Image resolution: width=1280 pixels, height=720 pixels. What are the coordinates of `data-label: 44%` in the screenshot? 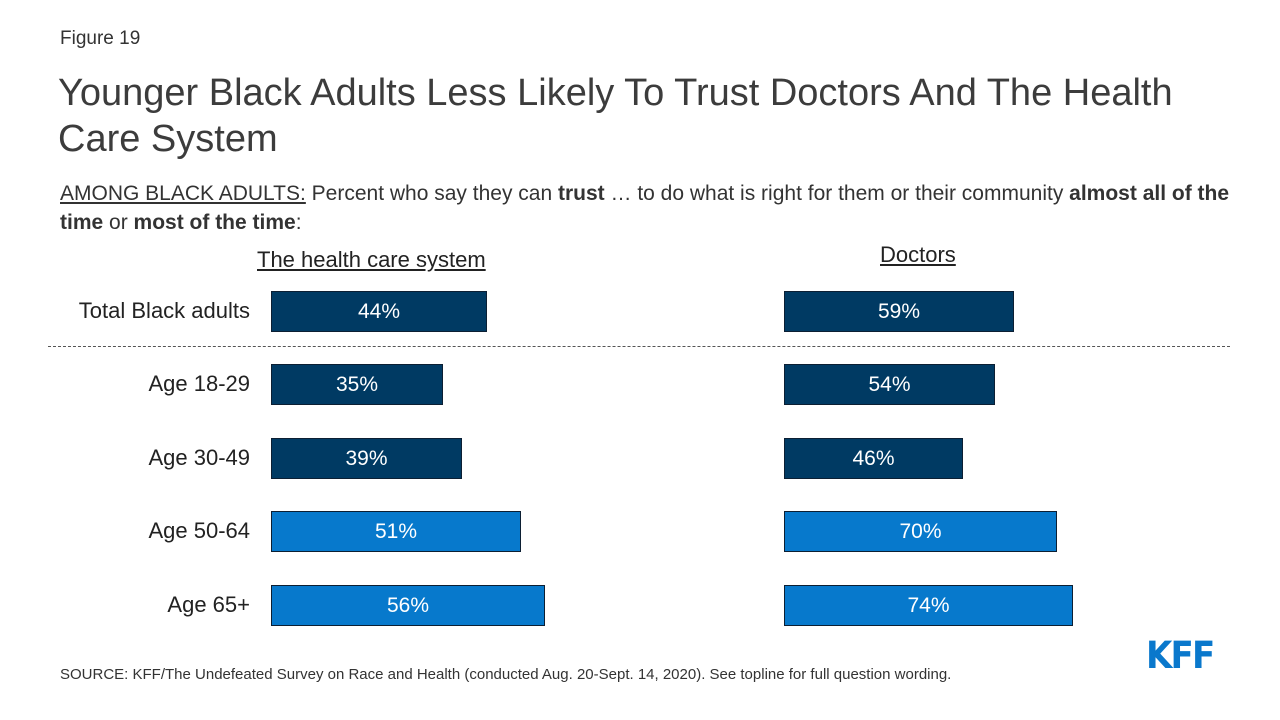 It's located at (379, 311).